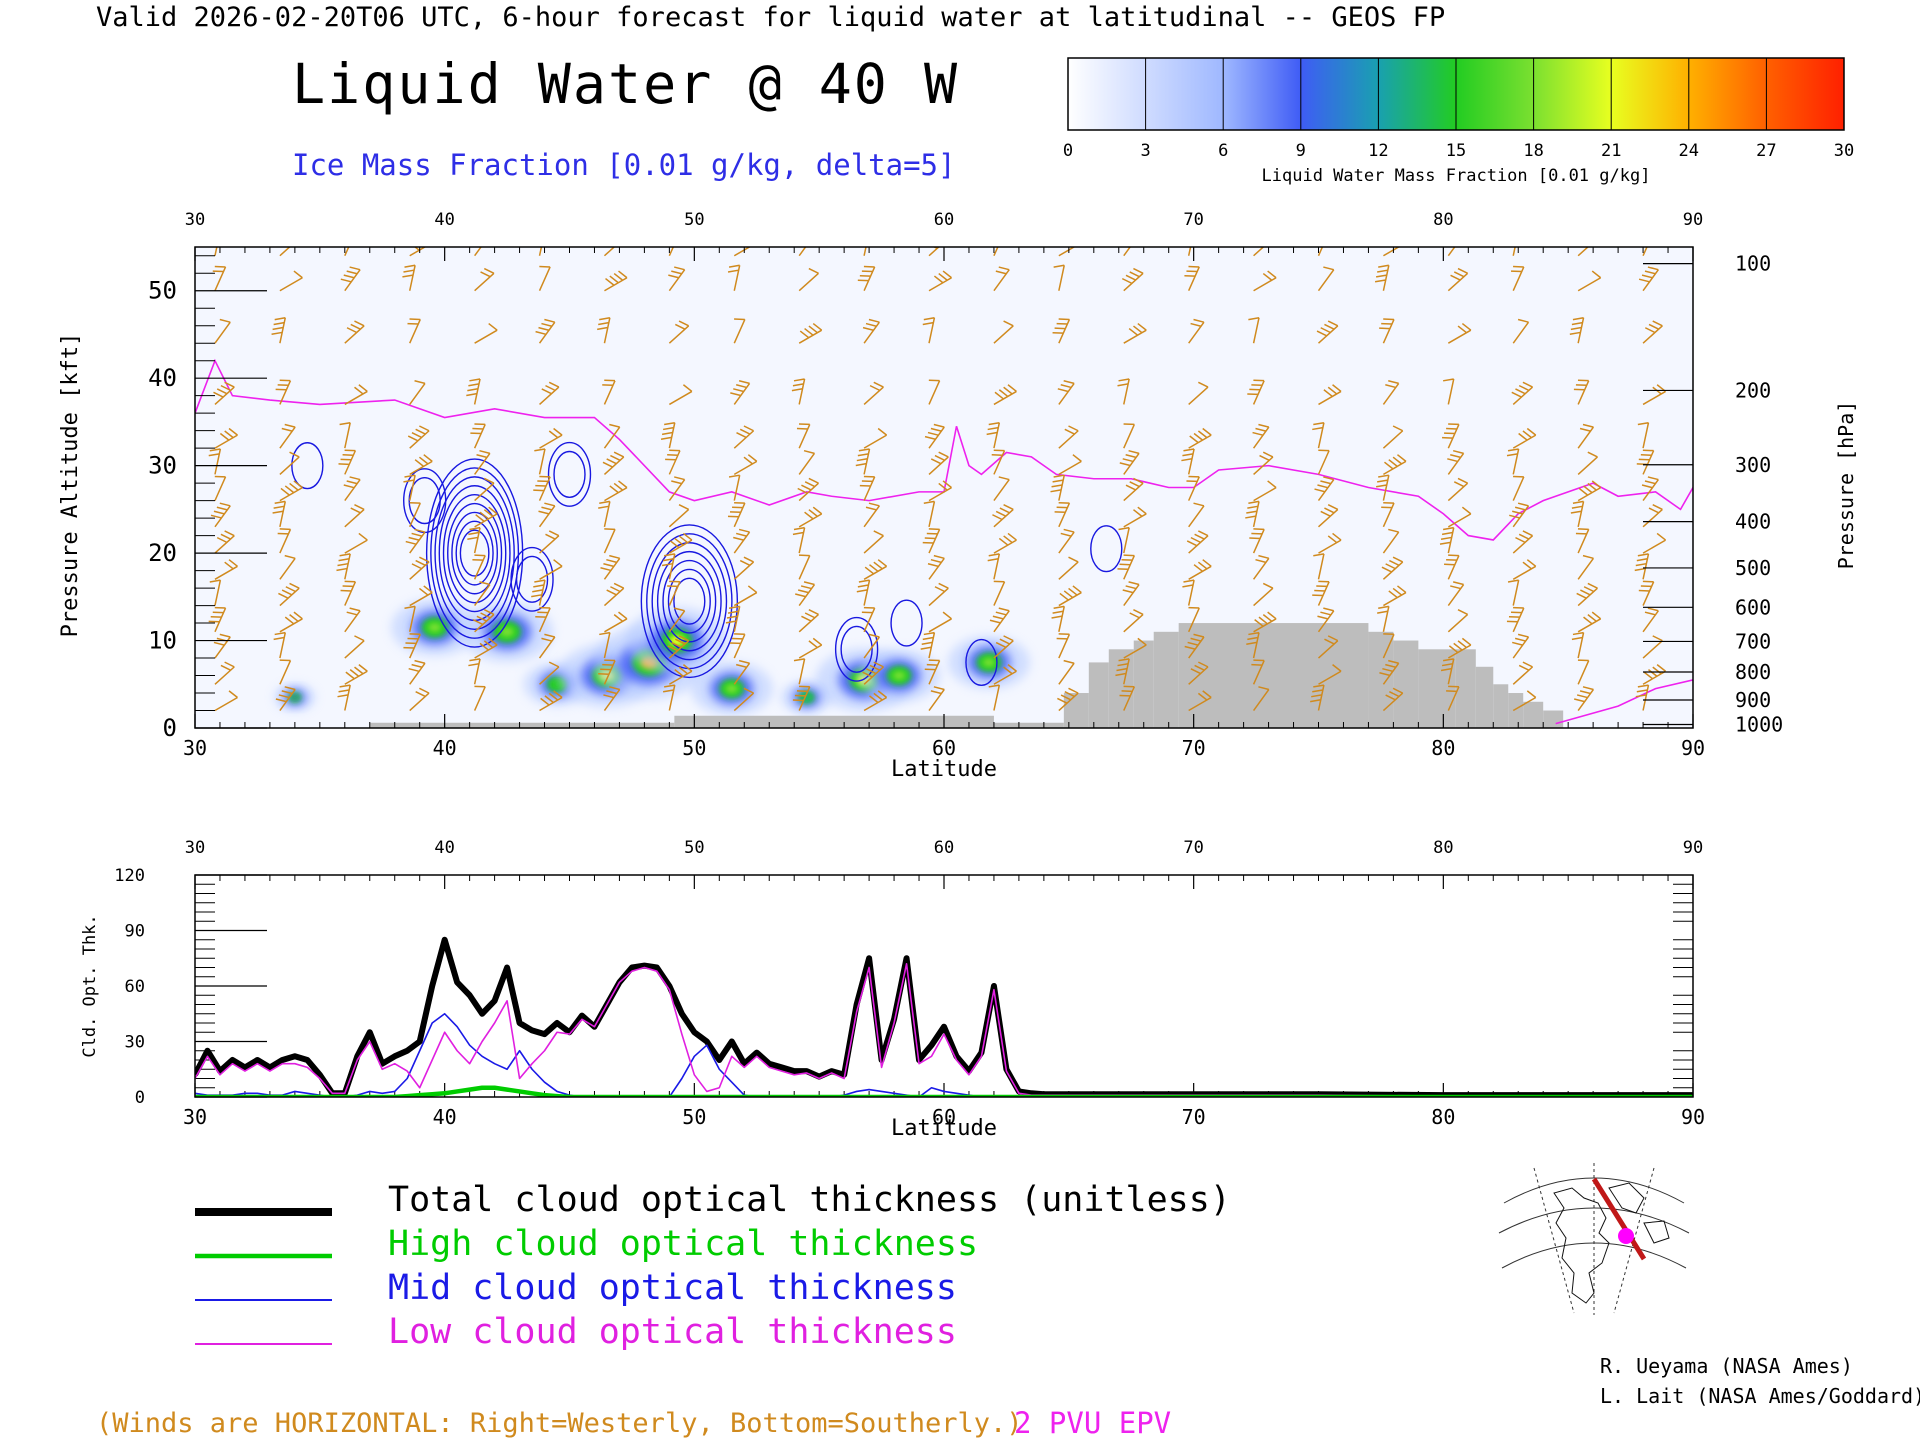  I want to click on optical-plot-area, so click(944, 986).